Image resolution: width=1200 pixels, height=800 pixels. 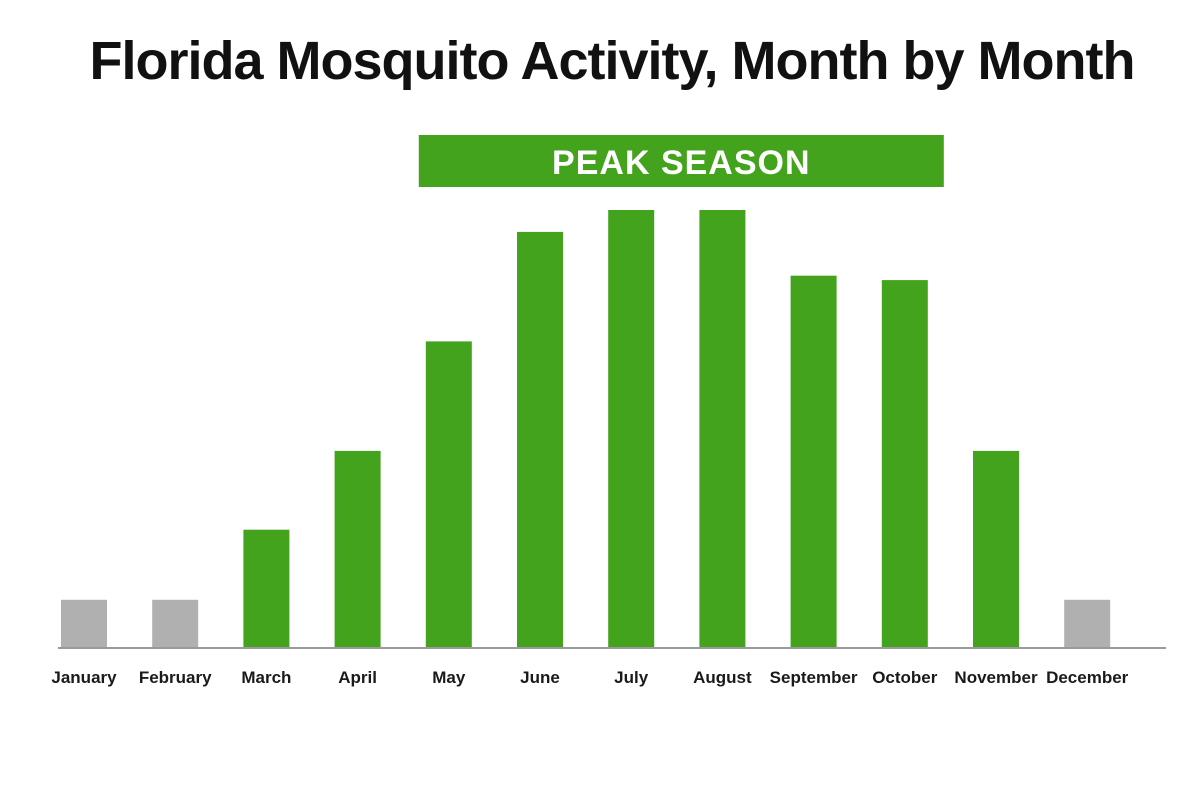 I want to click on x-tick-label-may: May, so click(x=449, y=677).